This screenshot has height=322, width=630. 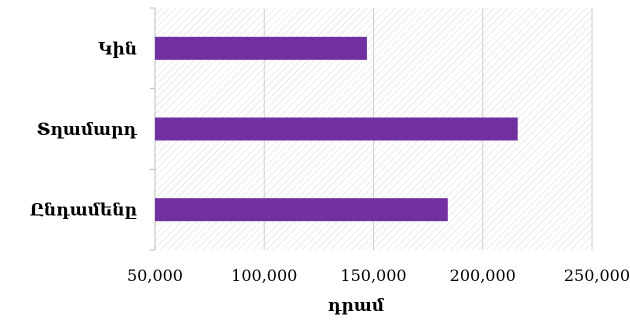 I want to click on x-tick-label: 200,000, so click(x=483, y=275).